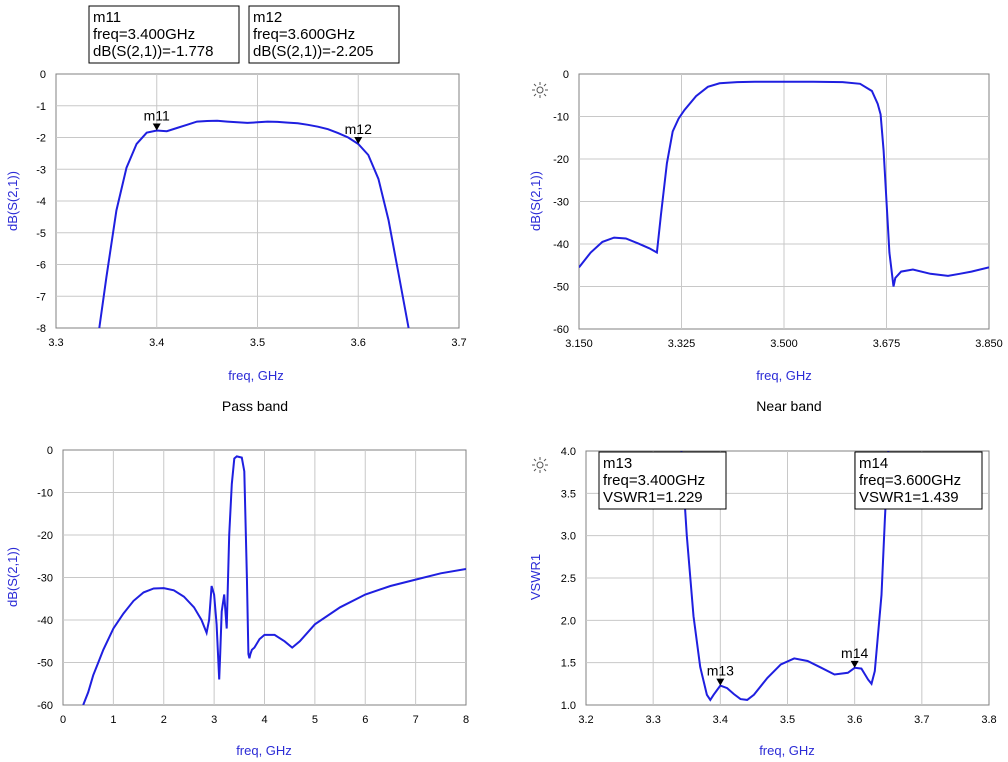 This screenshot has height=762, width=1008. What do you see at coordinates (720, 671) in the screenshot?
I see `marker-label-m13: m13` at bounding box center [720, 671].